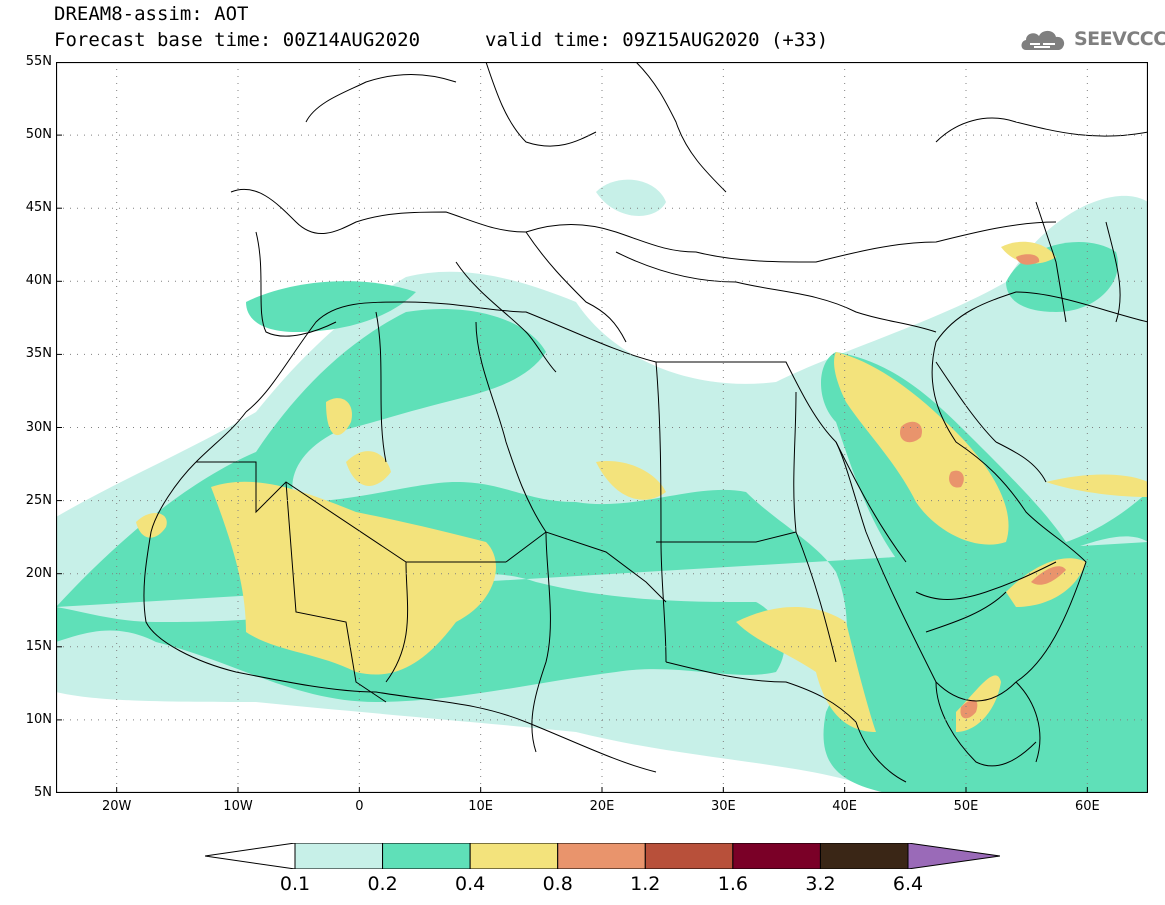  I want to click on lat-tick-label: 45N, so click(38, 208).